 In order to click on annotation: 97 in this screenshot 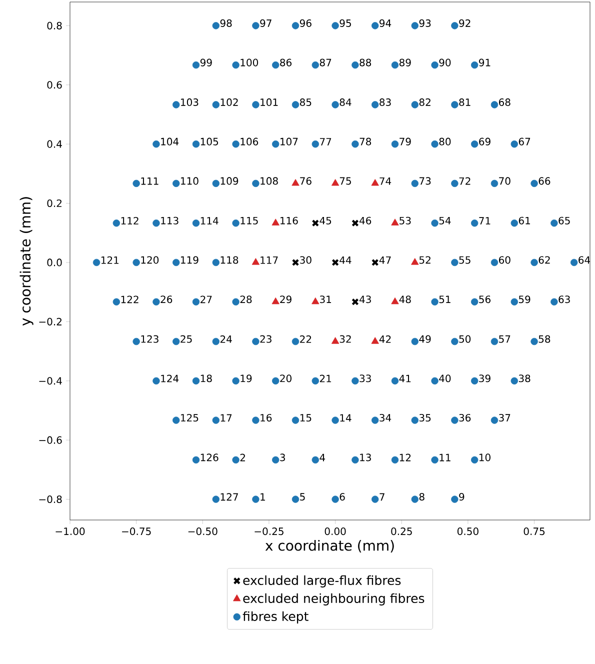, I will do `click(266, 23)`.